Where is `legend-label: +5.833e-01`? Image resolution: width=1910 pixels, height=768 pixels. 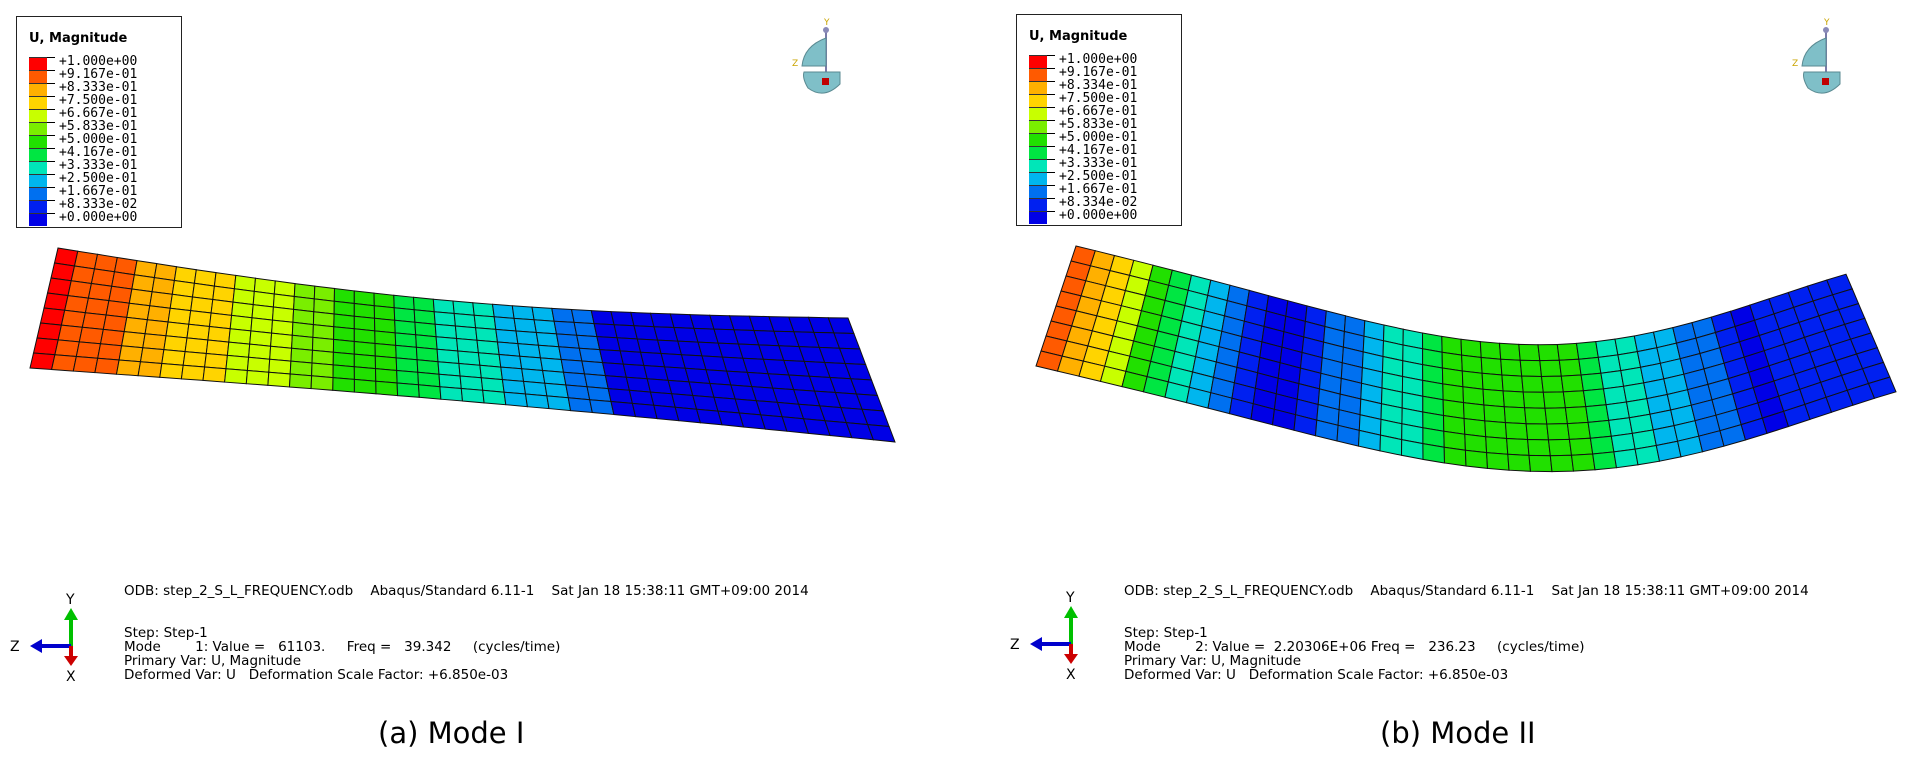
legend-label: +5.833e-01 is located at coordinates (1098, 124).